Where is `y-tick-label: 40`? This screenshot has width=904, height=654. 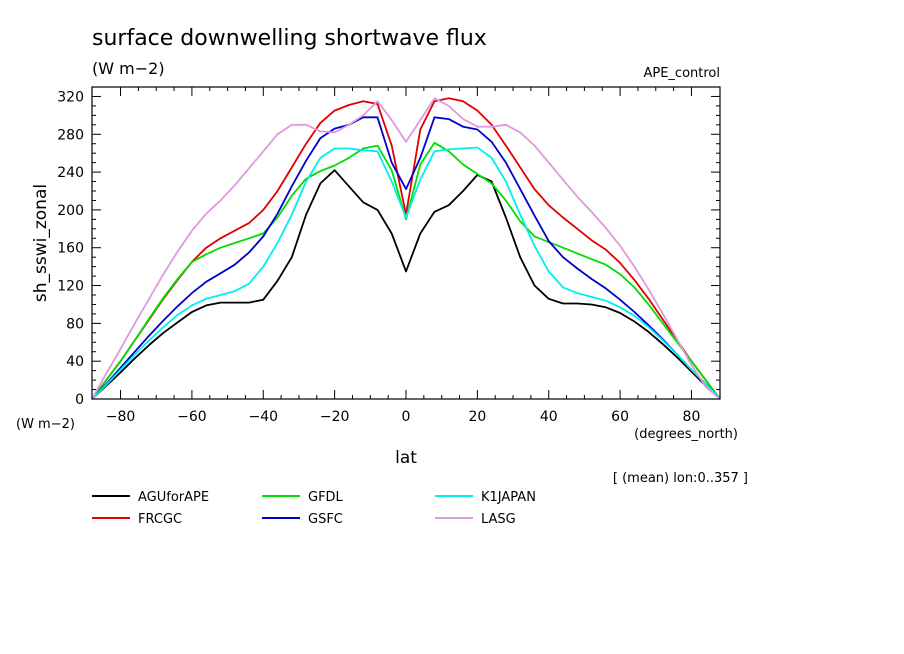 y-tick-label: 40 is located at coordinates (75, 362).